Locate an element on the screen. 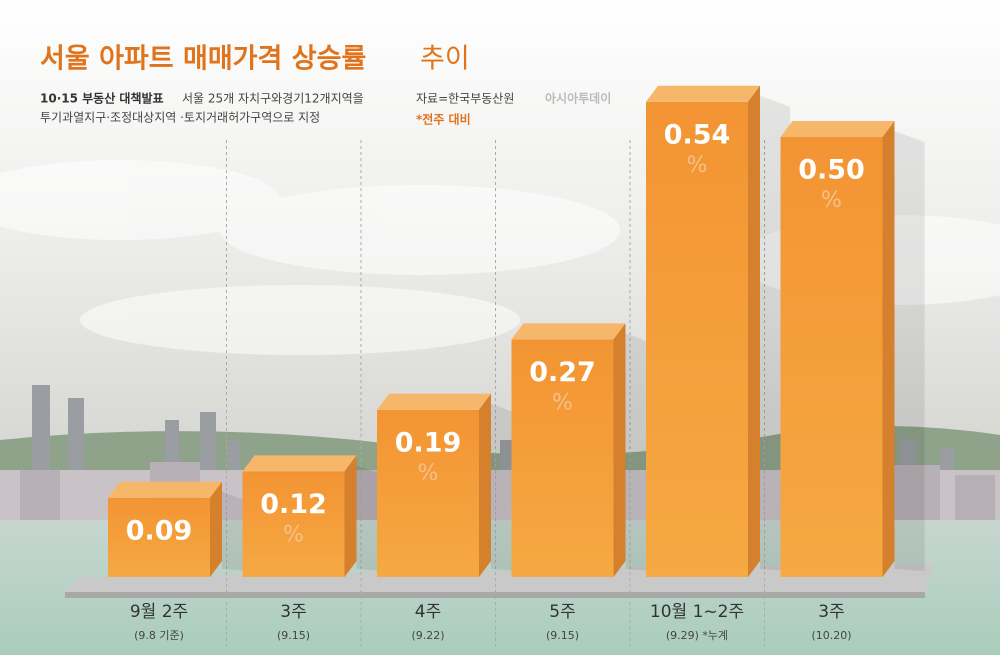 This screenshot has width=1000, height=655. x-tick-label: 9월 2주 is located at coordinates (159, 612).